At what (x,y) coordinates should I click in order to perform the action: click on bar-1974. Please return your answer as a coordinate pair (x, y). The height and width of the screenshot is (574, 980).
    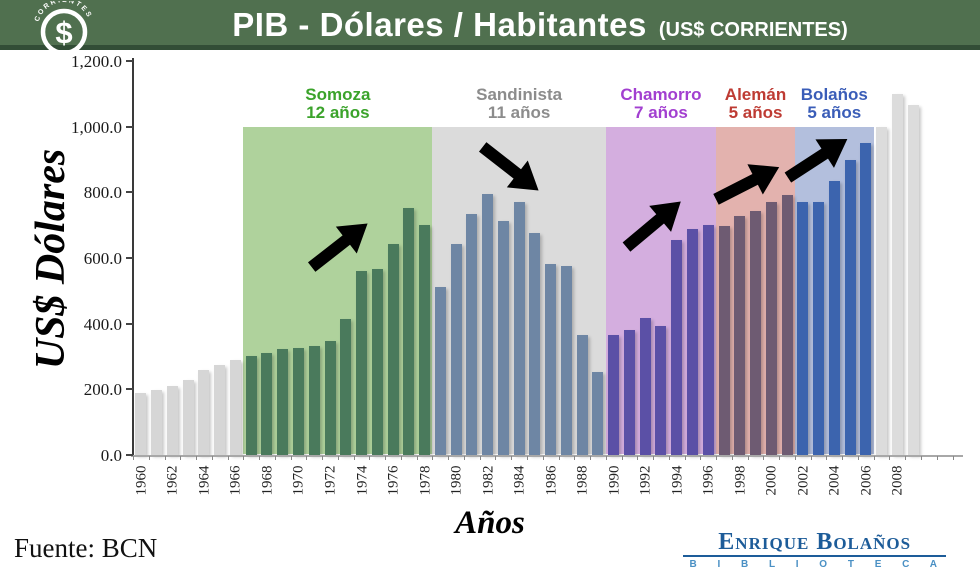
    Looking at the image, I should click on (362, 363).